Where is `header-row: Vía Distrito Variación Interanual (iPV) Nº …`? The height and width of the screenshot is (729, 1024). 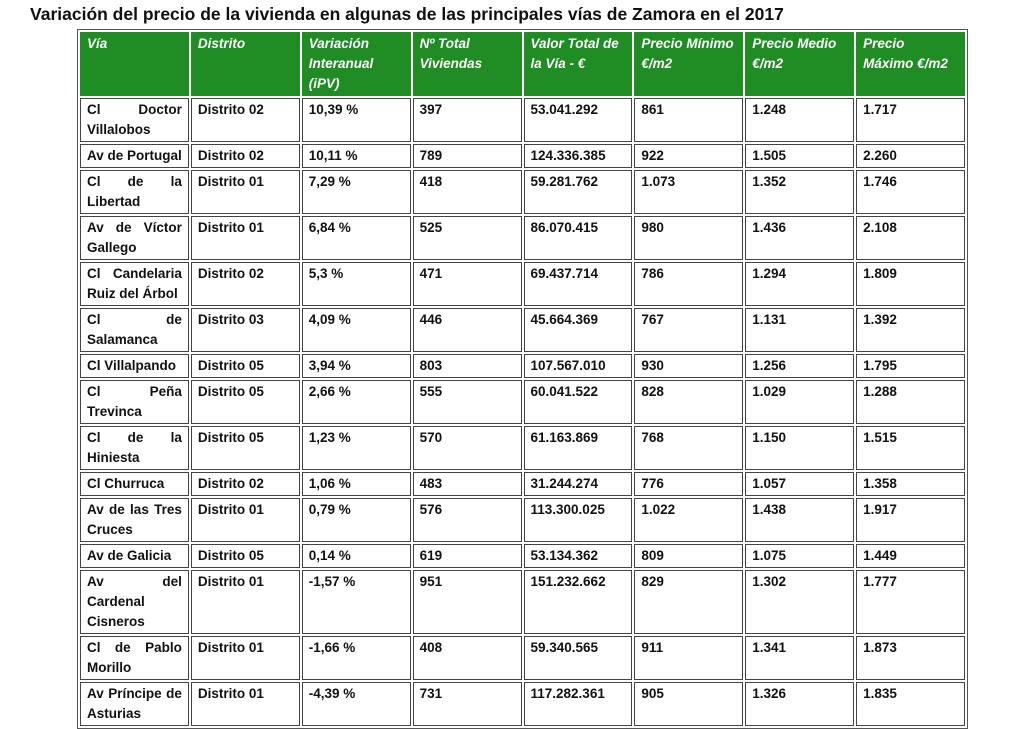 header-row: Vía Distrito Variación Interanual (iPV) Nº … is located at coordinates (522, 64).